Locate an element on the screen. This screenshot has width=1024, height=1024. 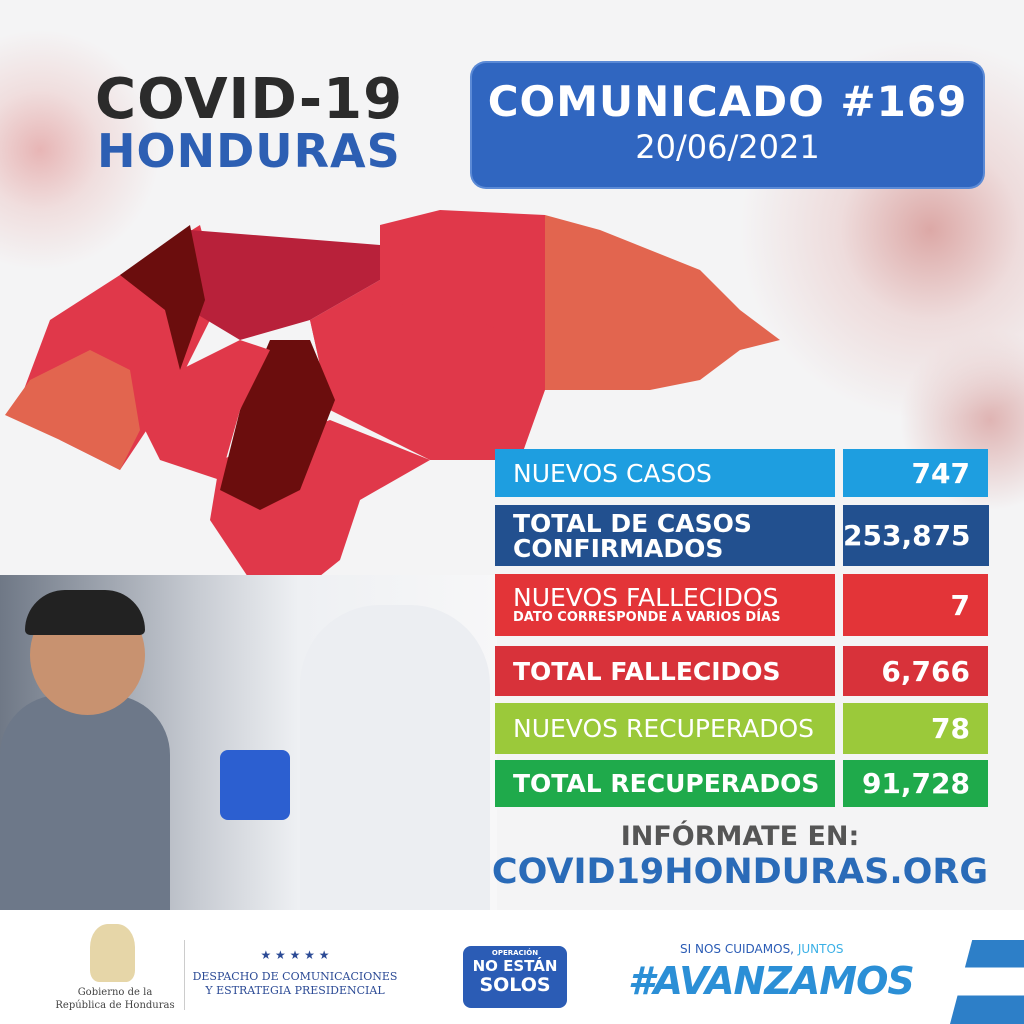
communique-title: COMUNICADO #169 is located at coordinates (727, 101).